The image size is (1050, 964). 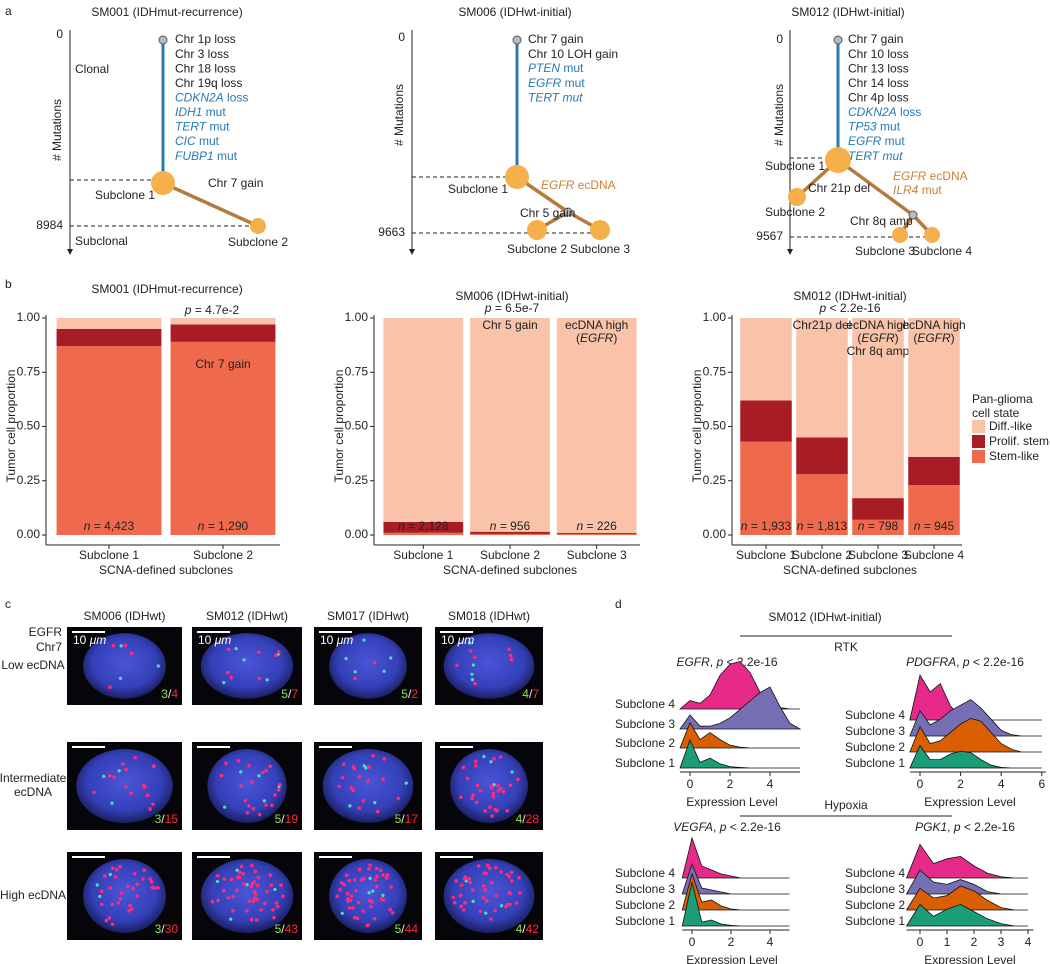 I want to click on text-part: < 2.2e-16, so click(x=997, y=662).